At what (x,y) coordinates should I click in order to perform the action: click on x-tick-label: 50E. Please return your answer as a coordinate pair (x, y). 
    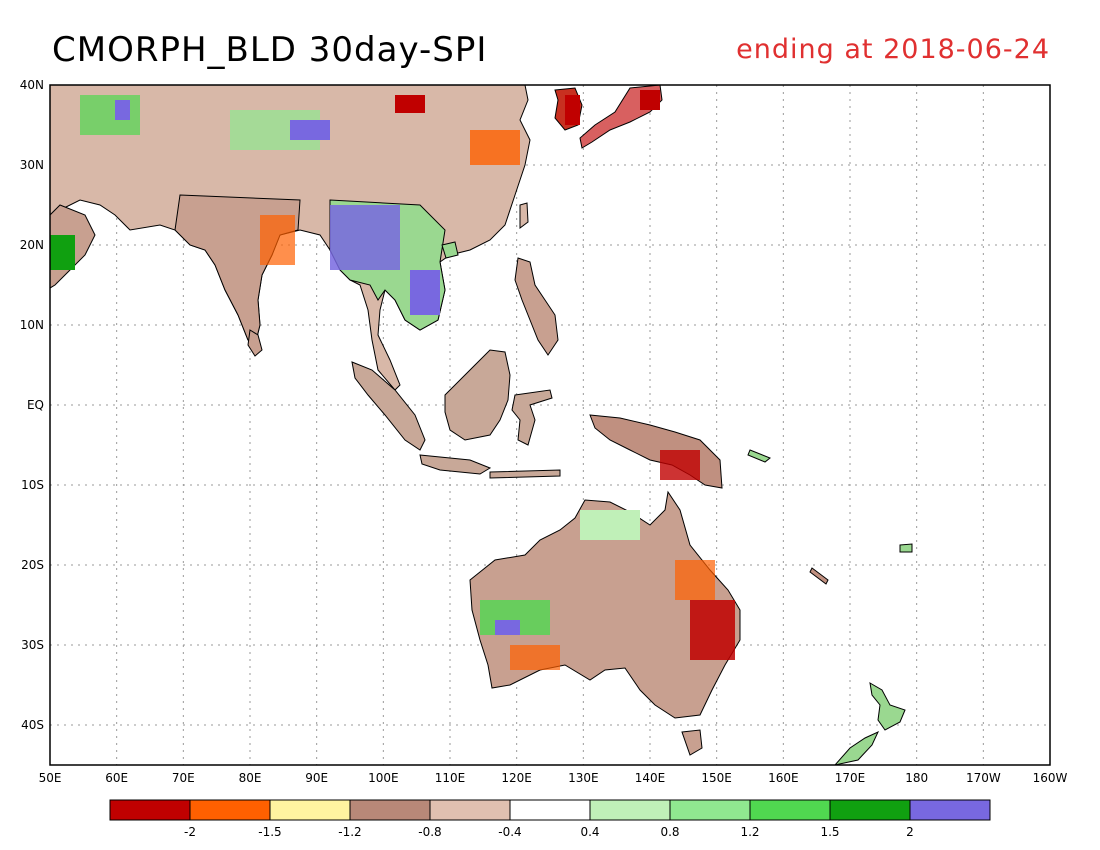
    Looking at the image, I should click on (50, 778).